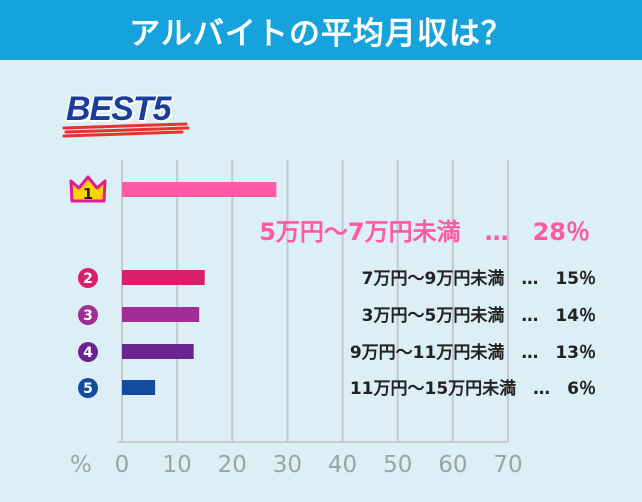  I want to click on x-tick-label: 70, so click(507, 465).